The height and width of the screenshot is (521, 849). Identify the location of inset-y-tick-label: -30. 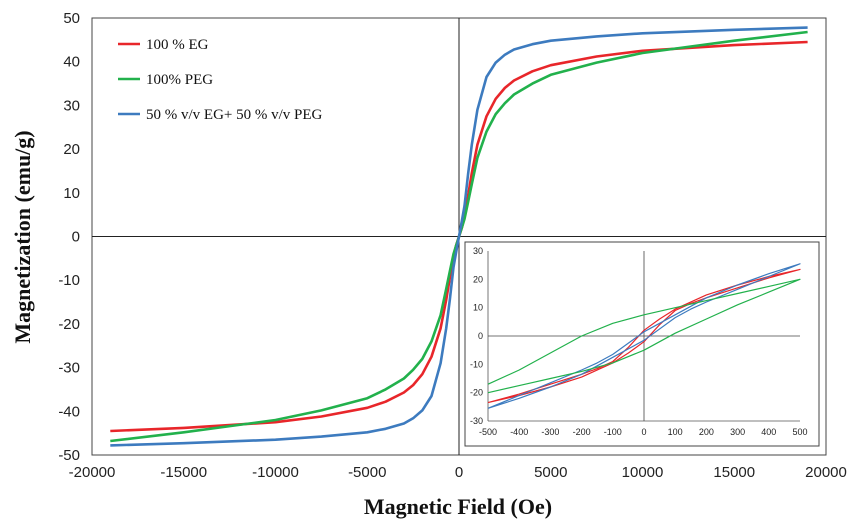
(476, 421).